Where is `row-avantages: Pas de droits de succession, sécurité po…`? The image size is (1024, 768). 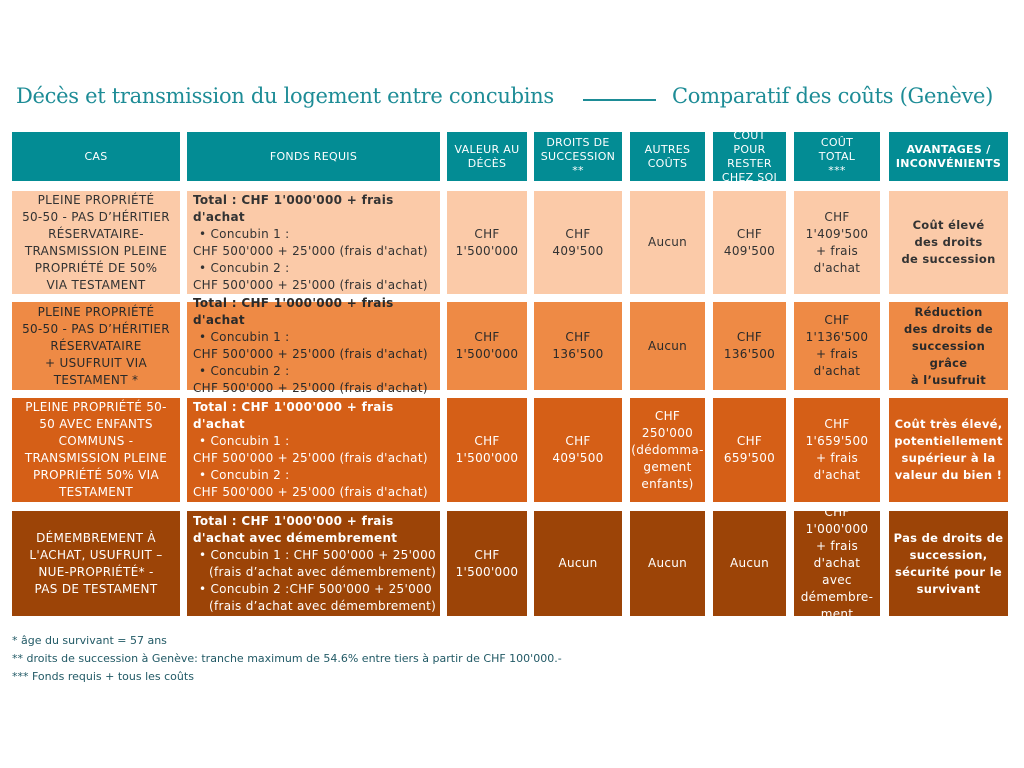
row-avantages: Pas de droits de succession, sécurité po… is located at coordinates (948, 563).